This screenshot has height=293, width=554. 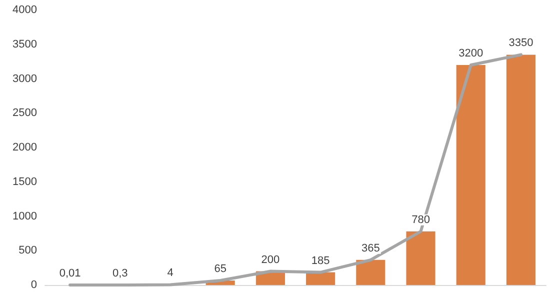 What do you see at coordinates (27, 250) in the screenshot?
I see `y-tick-label: 500` at bounding box center [27, 250].